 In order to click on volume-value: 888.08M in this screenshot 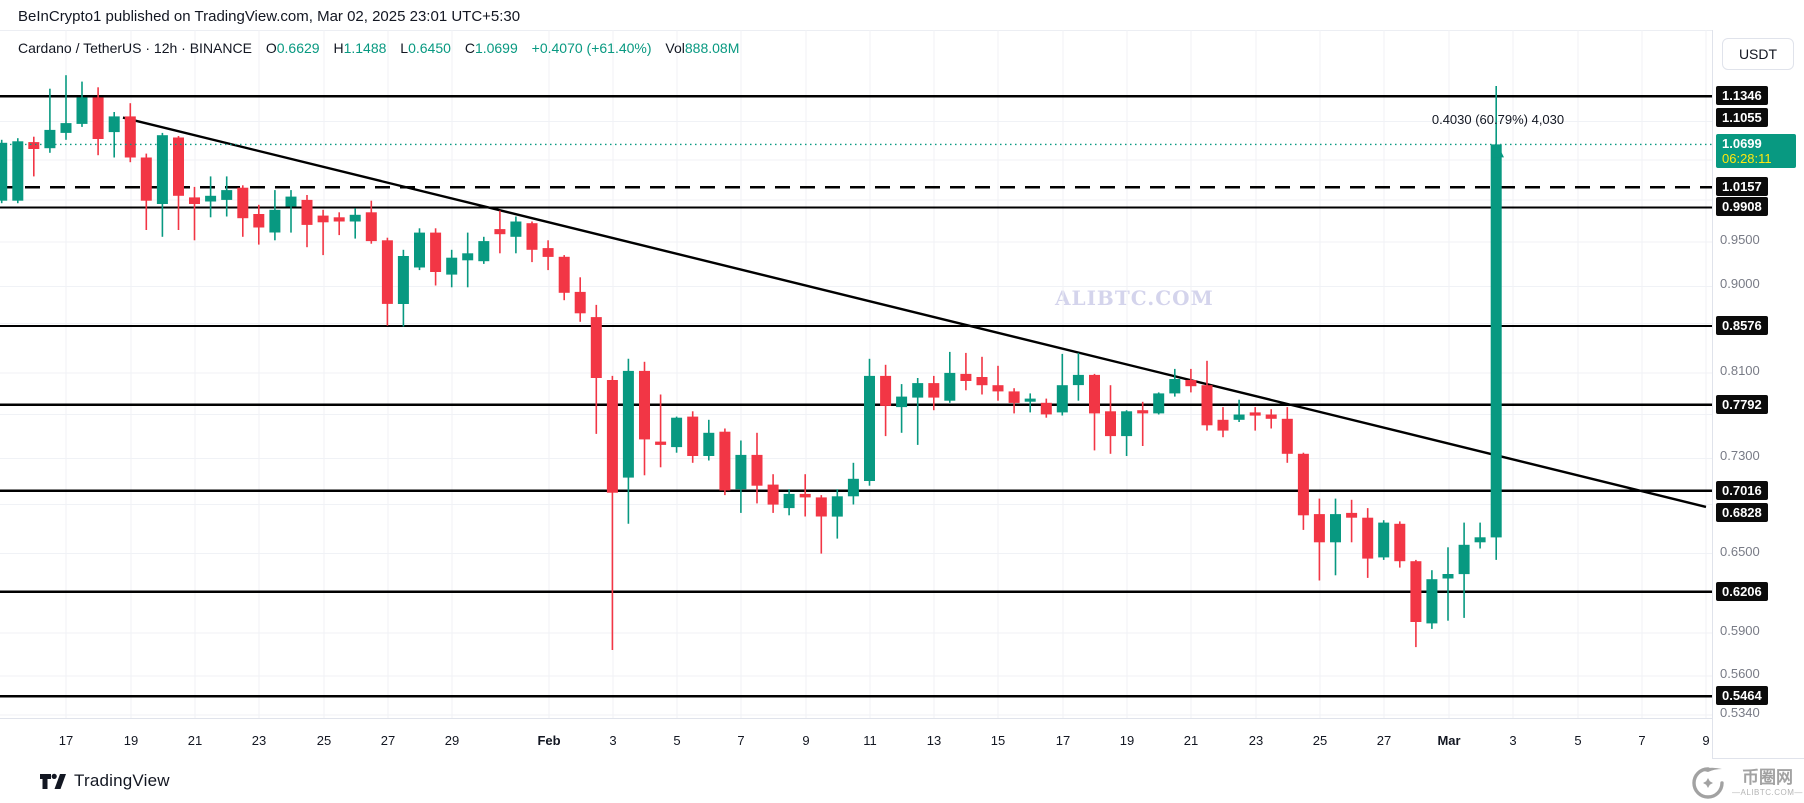, I will do `click(712, 48)`.